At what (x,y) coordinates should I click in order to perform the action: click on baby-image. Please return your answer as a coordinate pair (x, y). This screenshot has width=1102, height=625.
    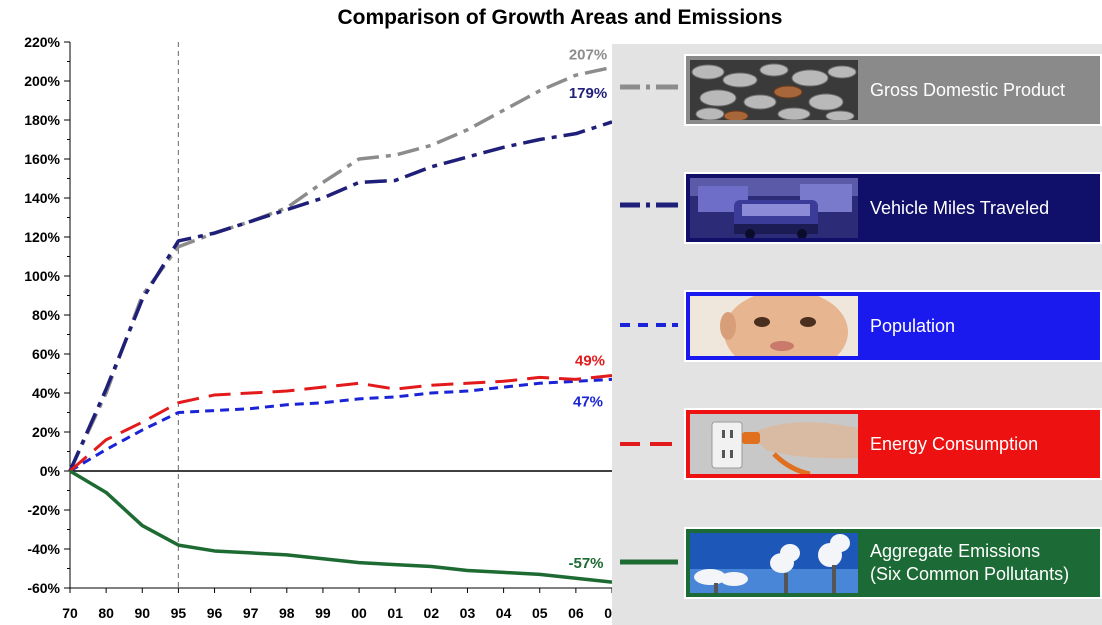
    Looking at the image, I should click on (774, 326).